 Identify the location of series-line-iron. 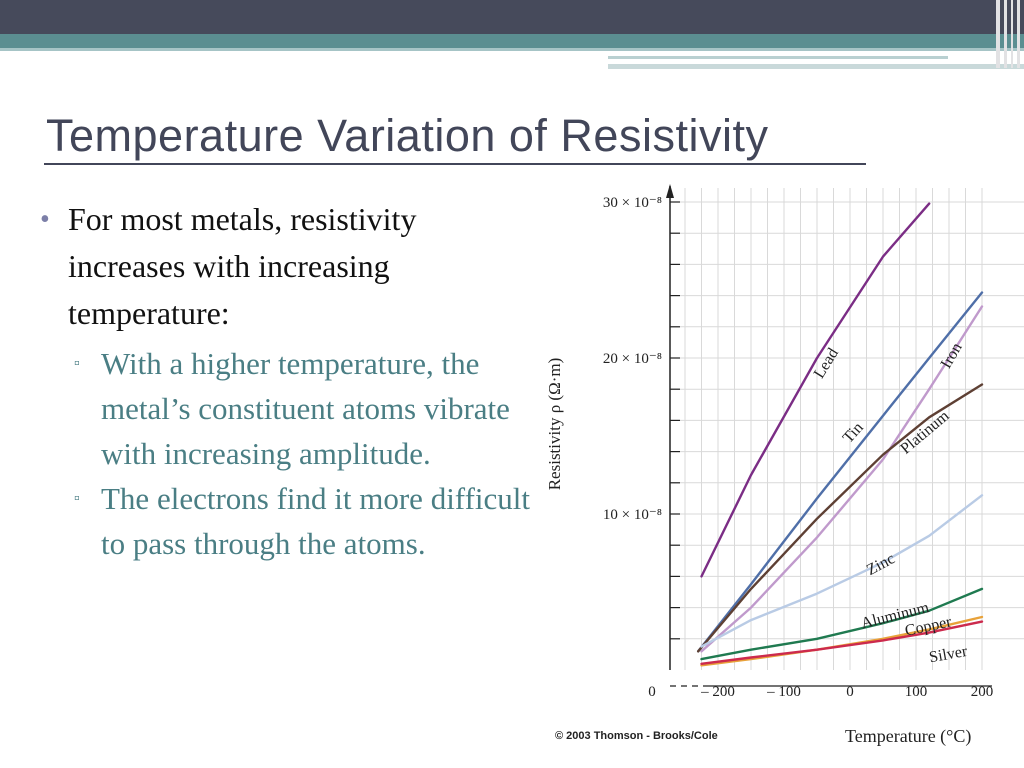
(842, 479).